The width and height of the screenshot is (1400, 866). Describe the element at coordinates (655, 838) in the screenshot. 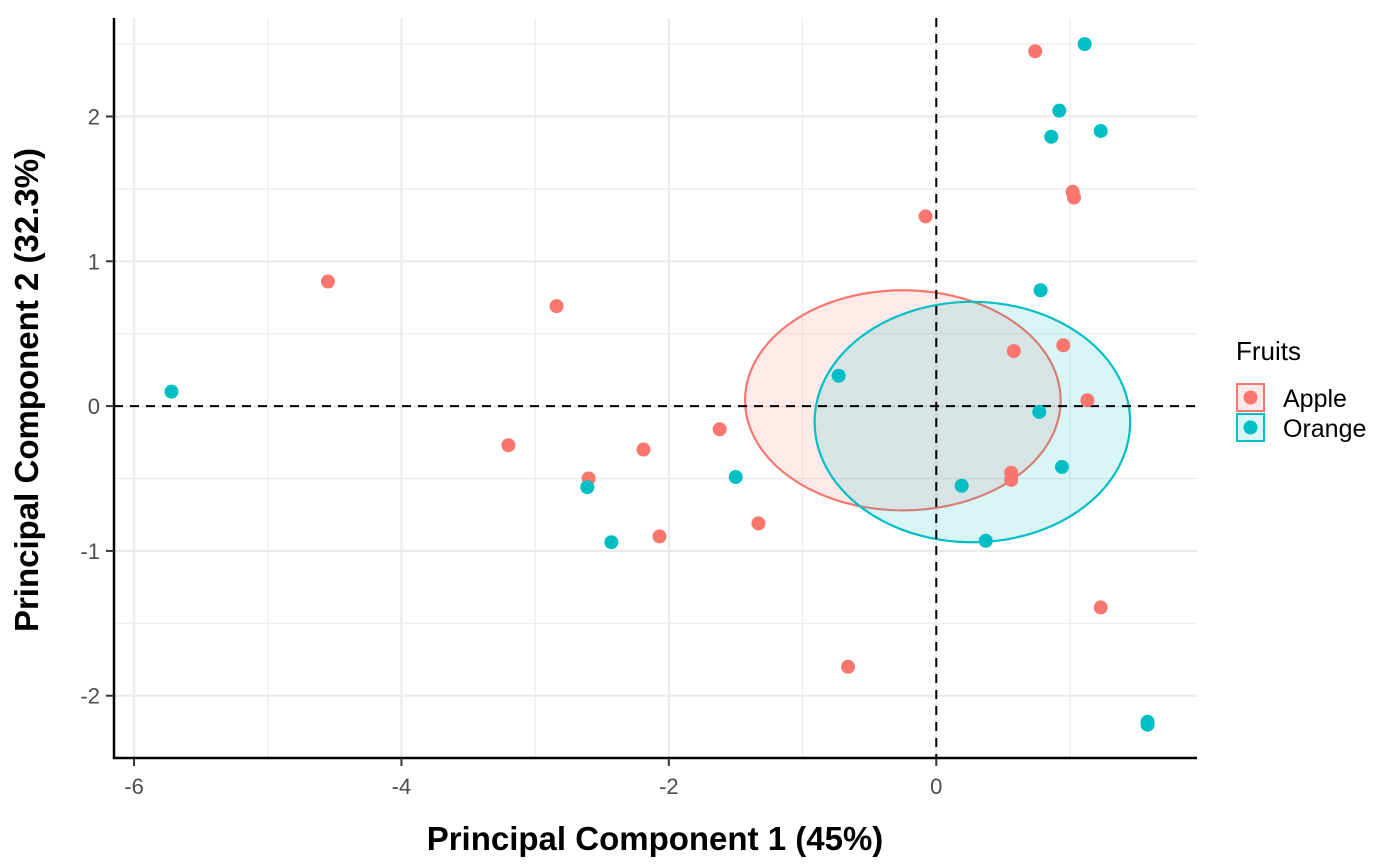

I see `x-axis-title: Principal Component 1 (45%)` at that location.